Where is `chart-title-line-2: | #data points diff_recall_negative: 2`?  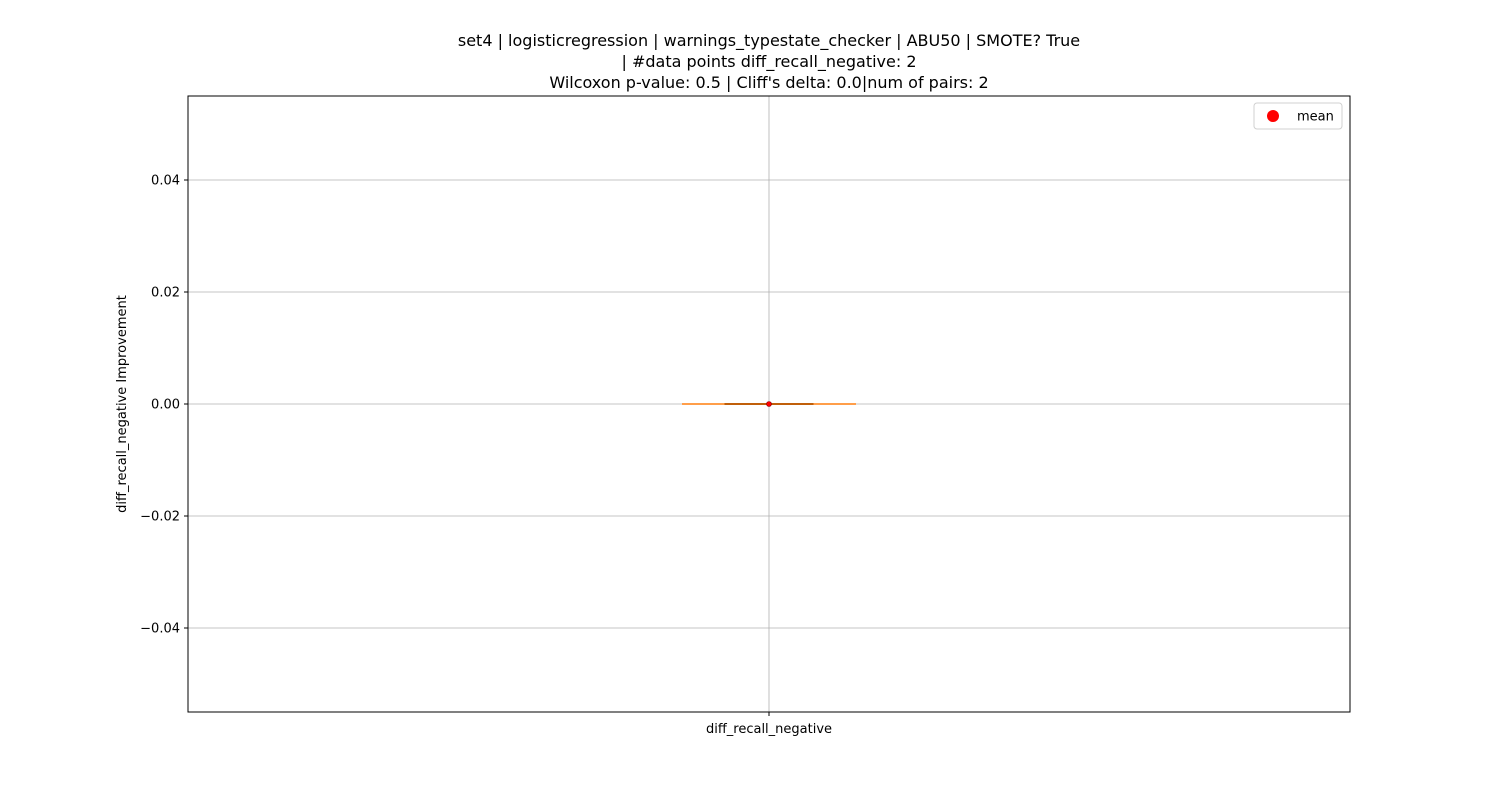 chart-title-line-2: | #data points diff_recall_negative: 2 is located at coordinates (769, 61).